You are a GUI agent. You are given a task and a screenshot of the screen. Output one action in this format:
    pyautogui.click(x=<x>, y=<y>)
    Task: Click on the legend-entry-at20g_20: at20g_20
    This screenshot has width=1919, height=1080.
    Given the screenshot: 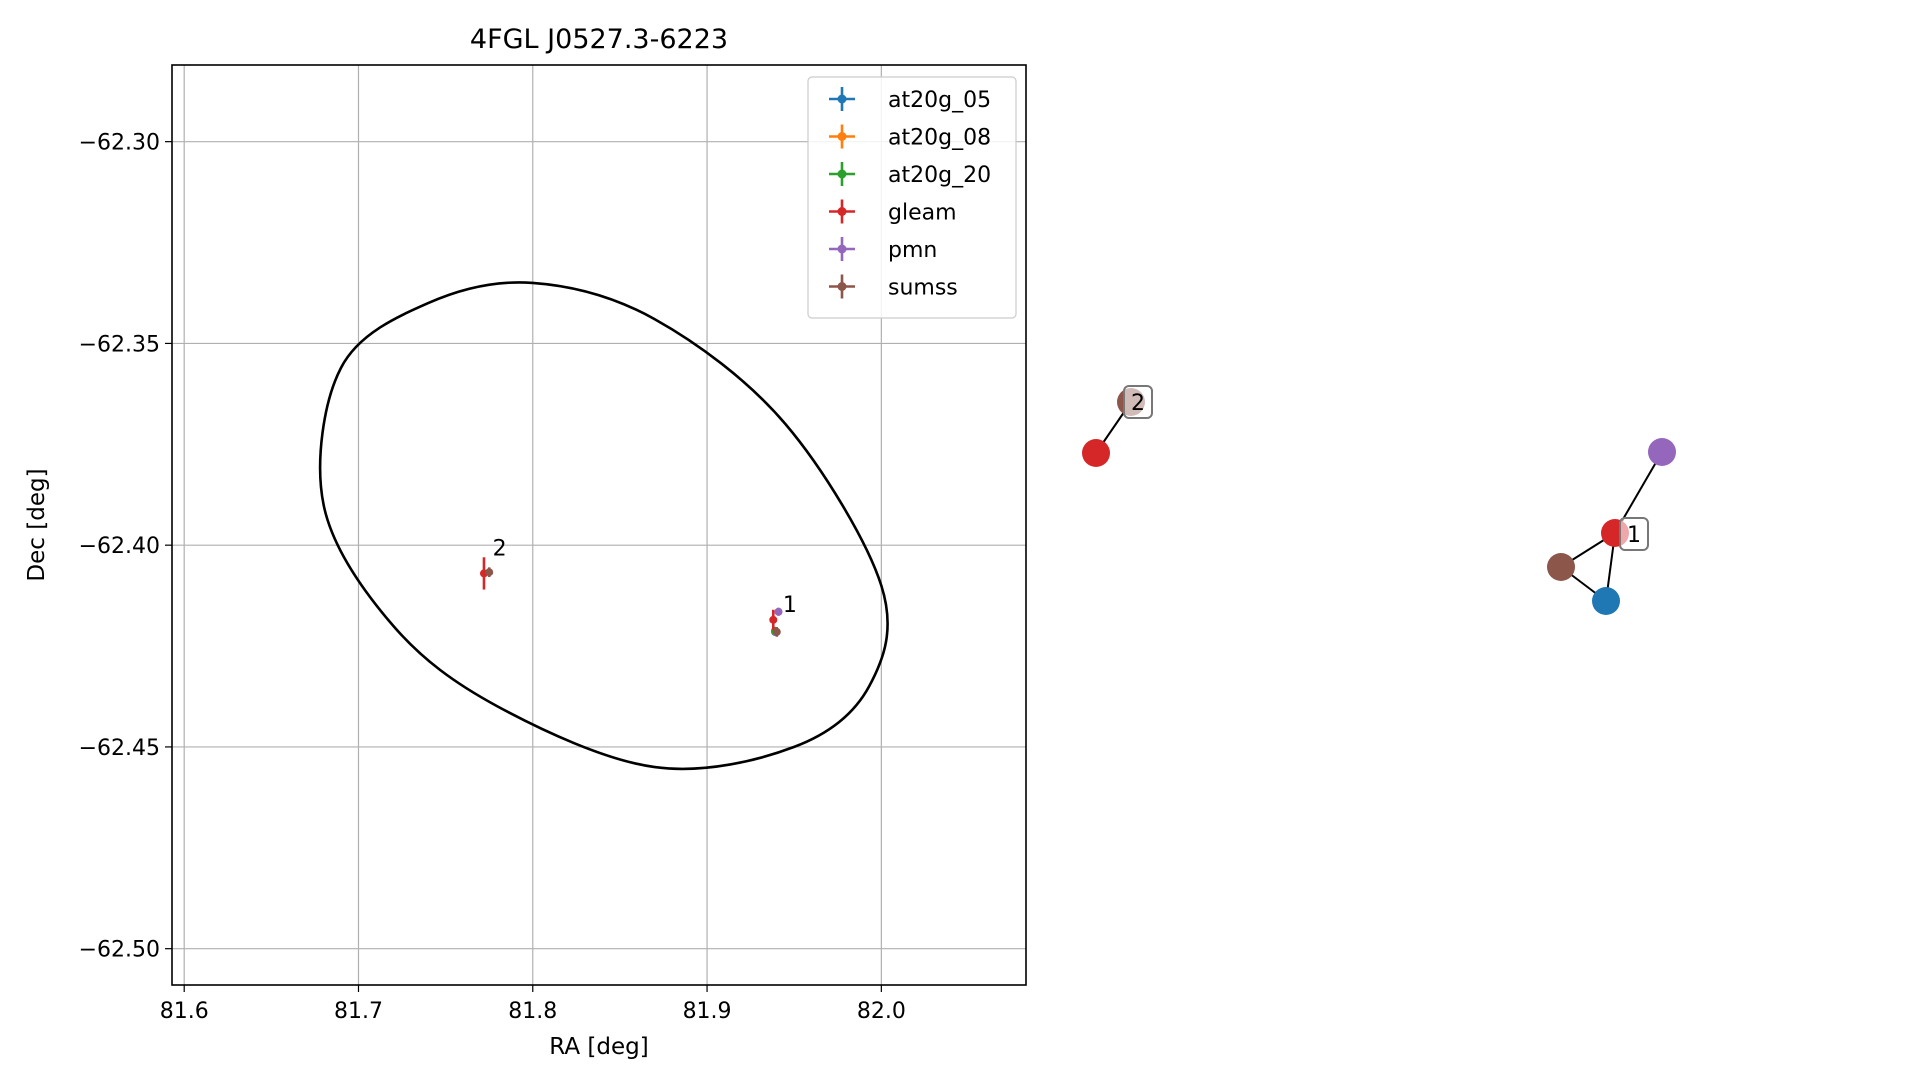 What is the action you would take?
    pyautogui.click(x=910, y=175)
    